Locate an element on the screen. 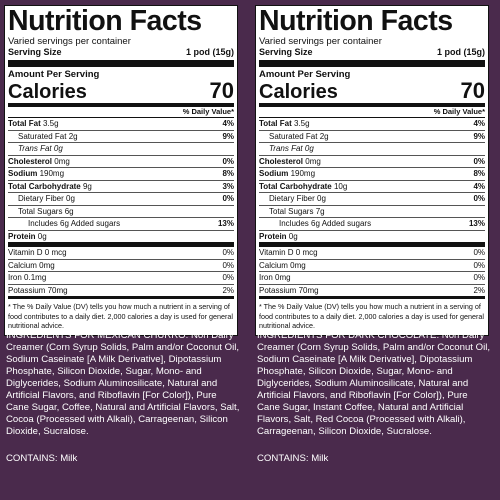 The height and width of the screenshot is (500, 500). nutrient-name-amount: Dietary Fiber 0g is located at coordinates (292, 199).